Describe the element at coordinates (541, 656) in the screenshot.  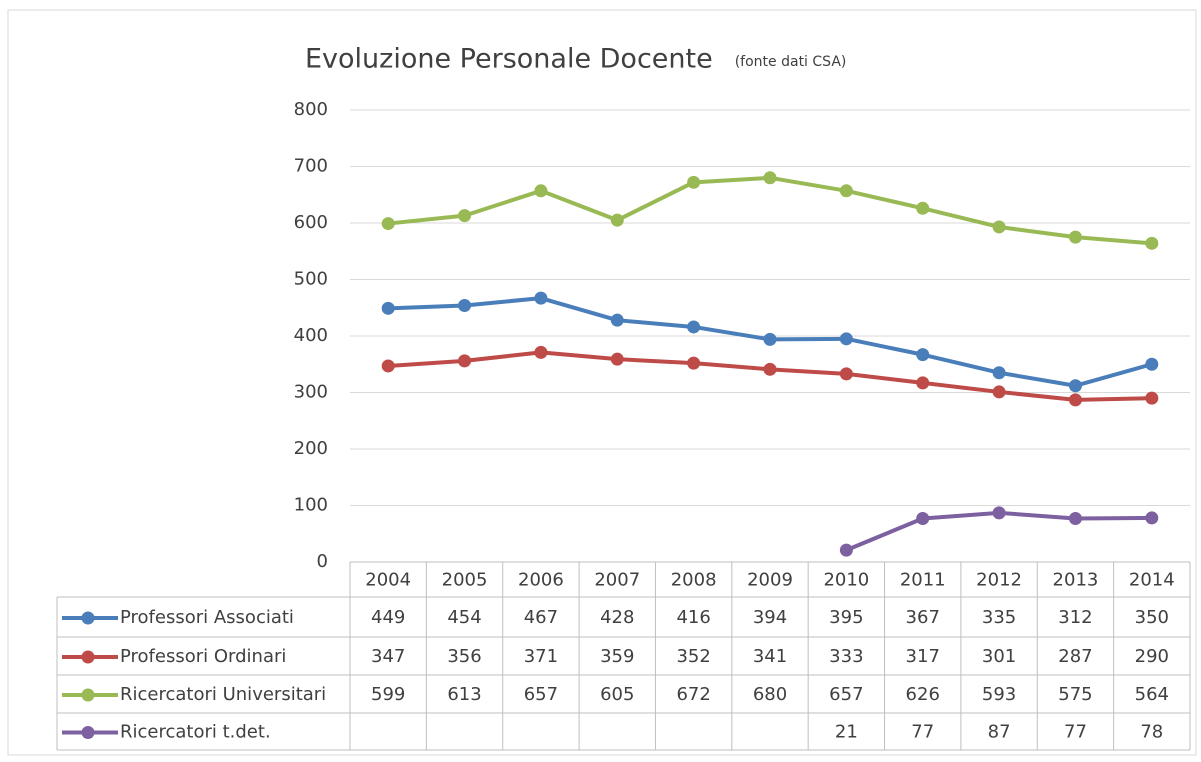
I see `table-value: 371` at that location.